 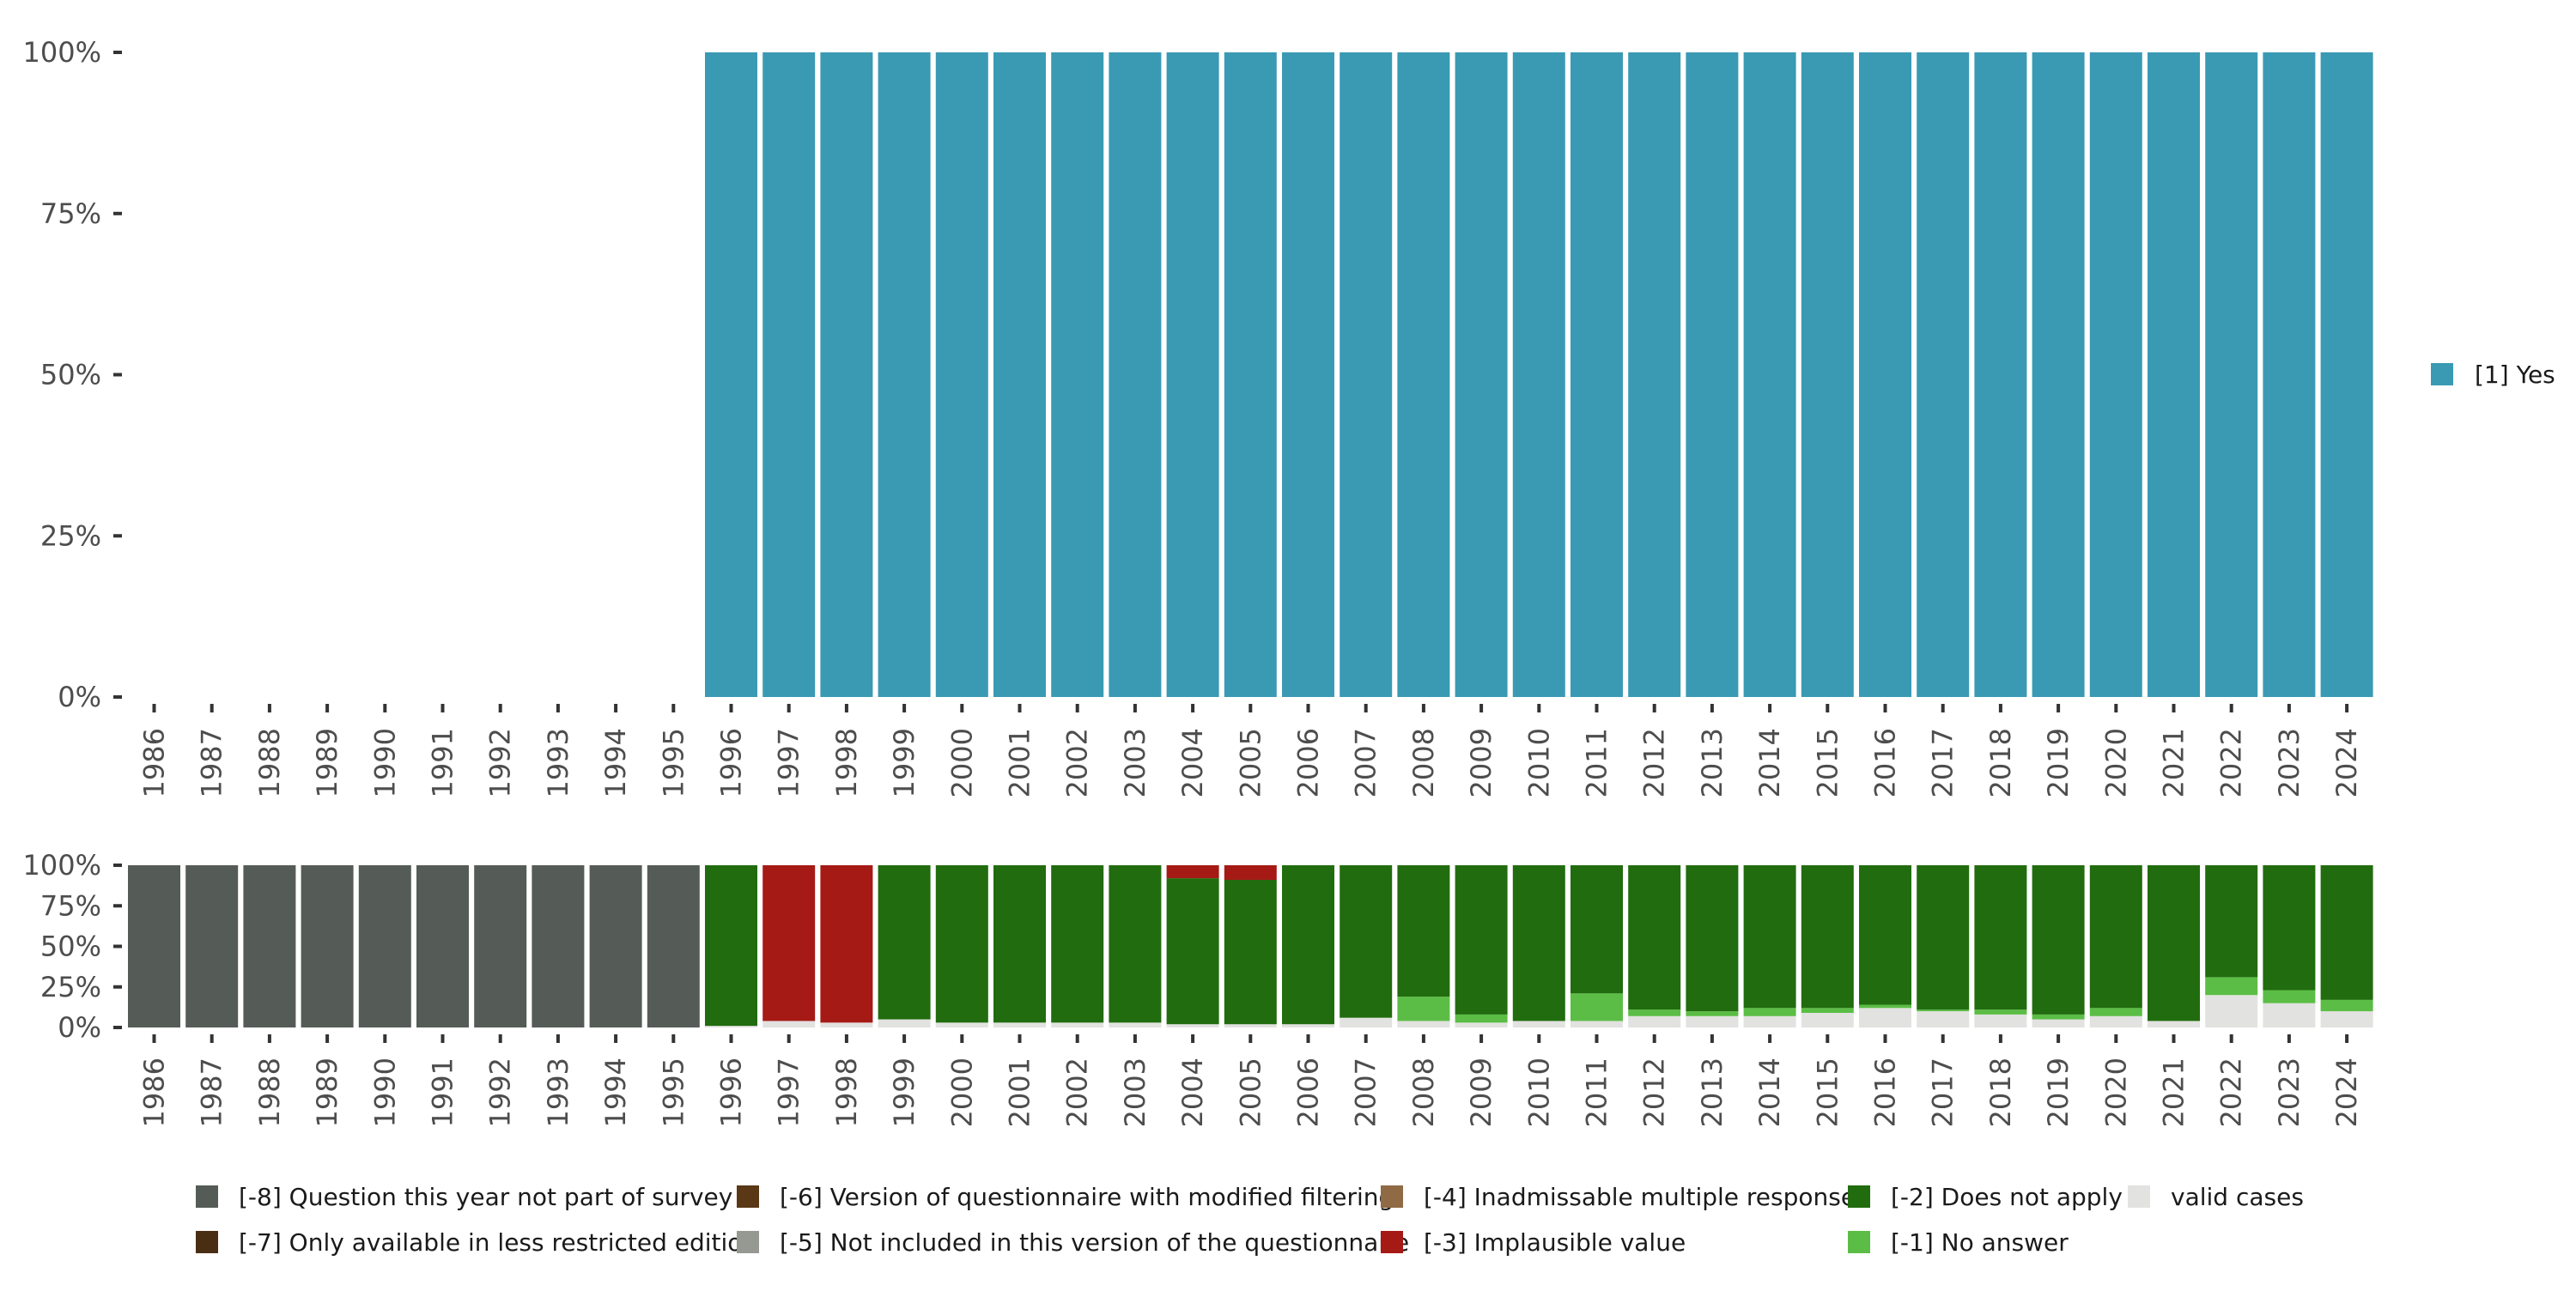 I want to click on top-x-tick-label: 1991, so click(x=443, y=763).